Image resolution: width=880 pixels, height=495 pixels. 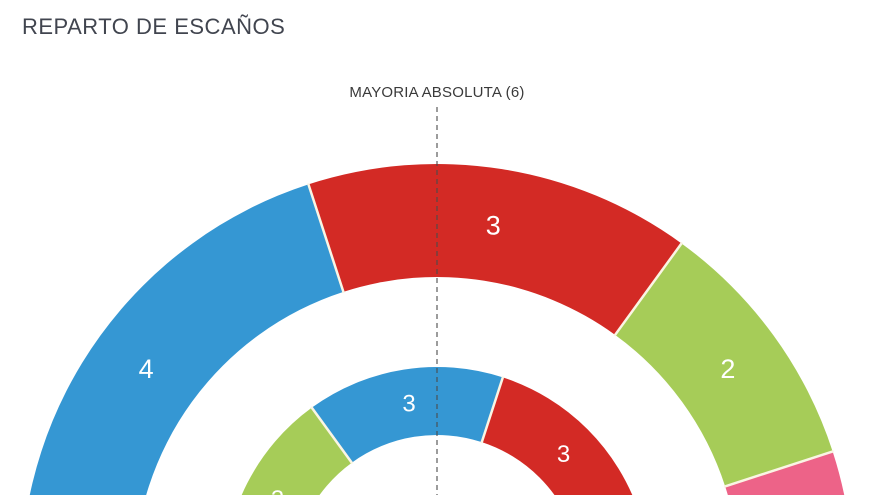 I want to click on outer-ring-segment-label: 4, so click(x=146, y=369).